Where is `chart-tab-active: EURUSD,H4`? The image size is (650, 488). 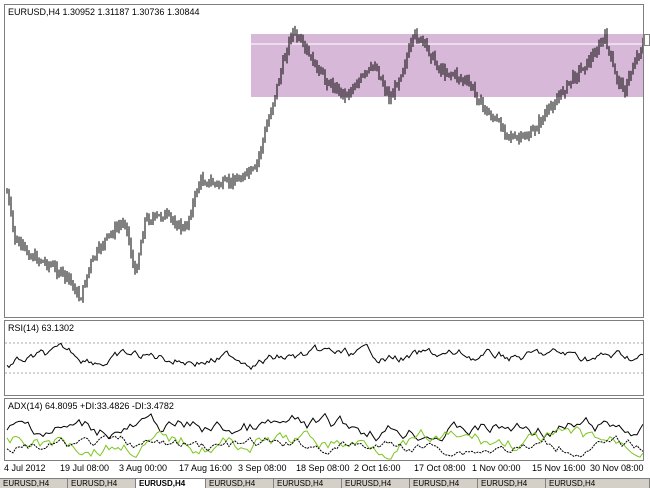 chart-tab-active: EURUSD,H4 is located at coordinates (171, 483).